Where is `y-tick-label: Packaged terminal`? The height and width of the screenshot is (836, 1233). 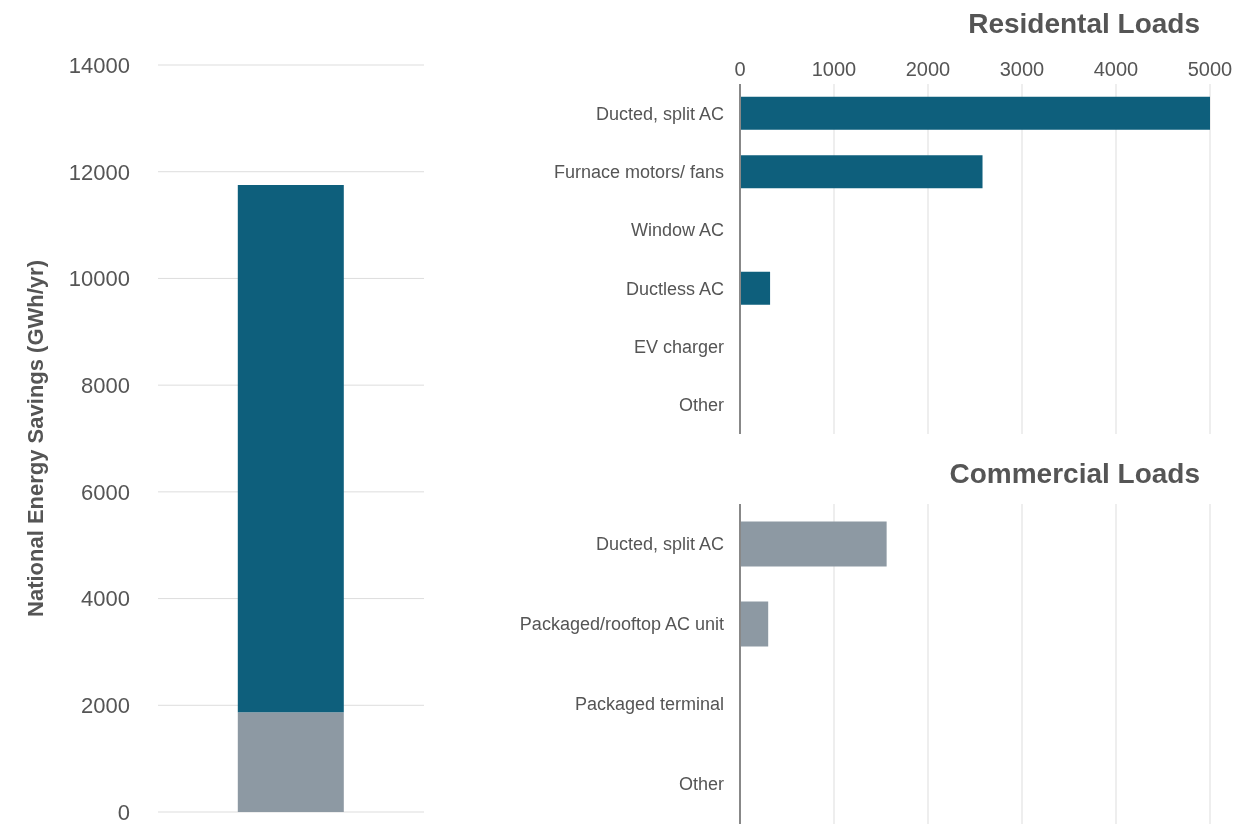 y-tick-label: Packaged terminal is located at coordinates (649, 704).